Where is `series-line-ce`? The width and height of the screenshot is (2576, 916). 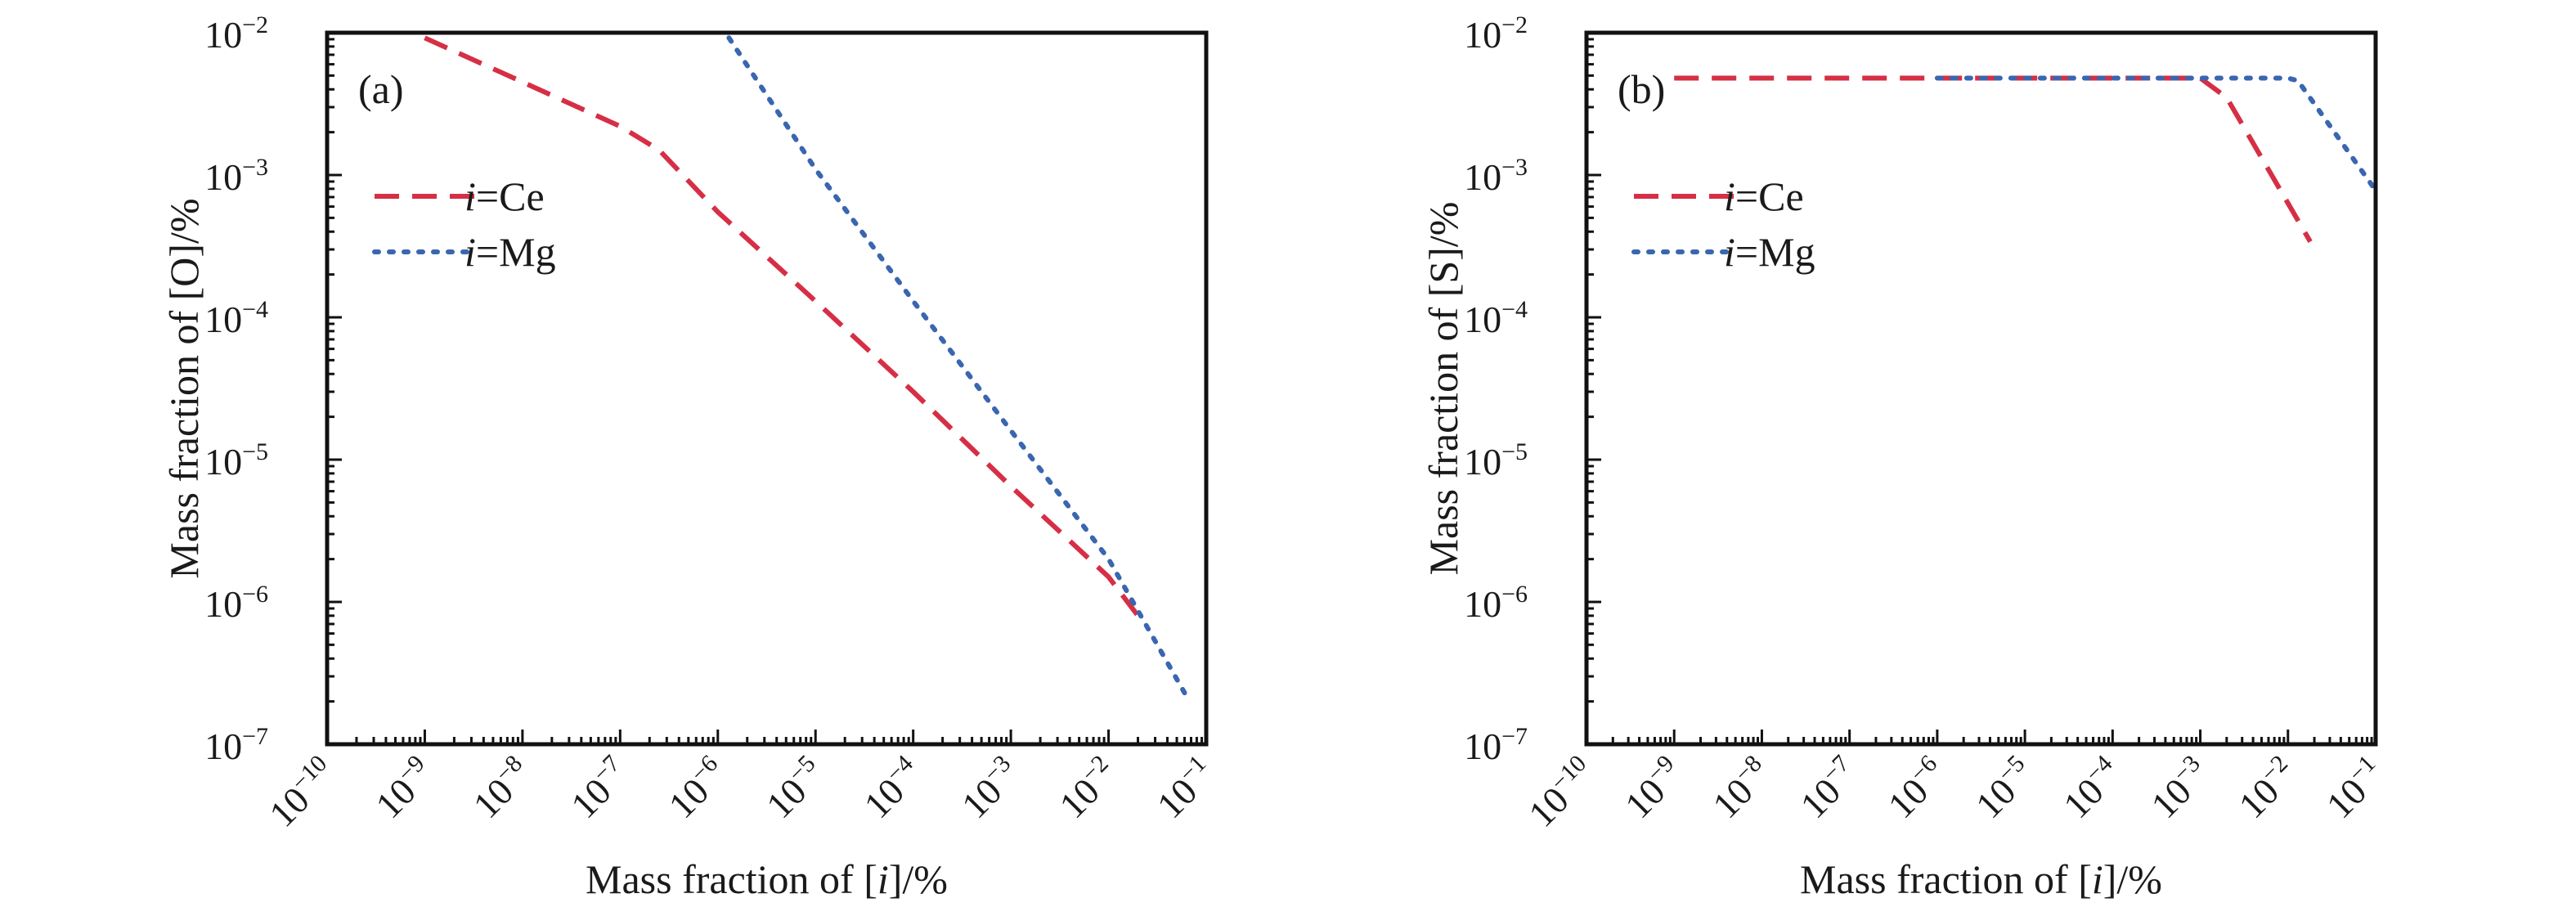 series-line-ce is located at coordinates (1993, 159).